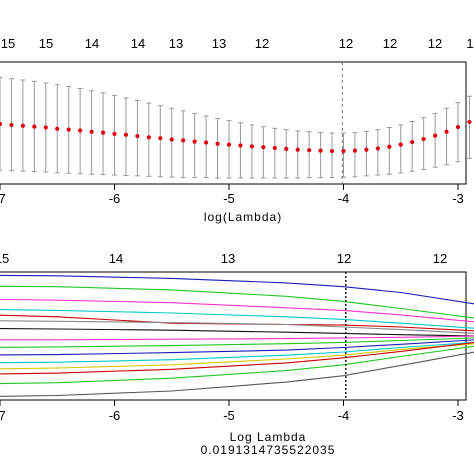 Image resolution: width=474 pixels, height=474 pixels. I want to click on coef-x-axis: -7 -6 -5 -4 -3, so click(232, 411).